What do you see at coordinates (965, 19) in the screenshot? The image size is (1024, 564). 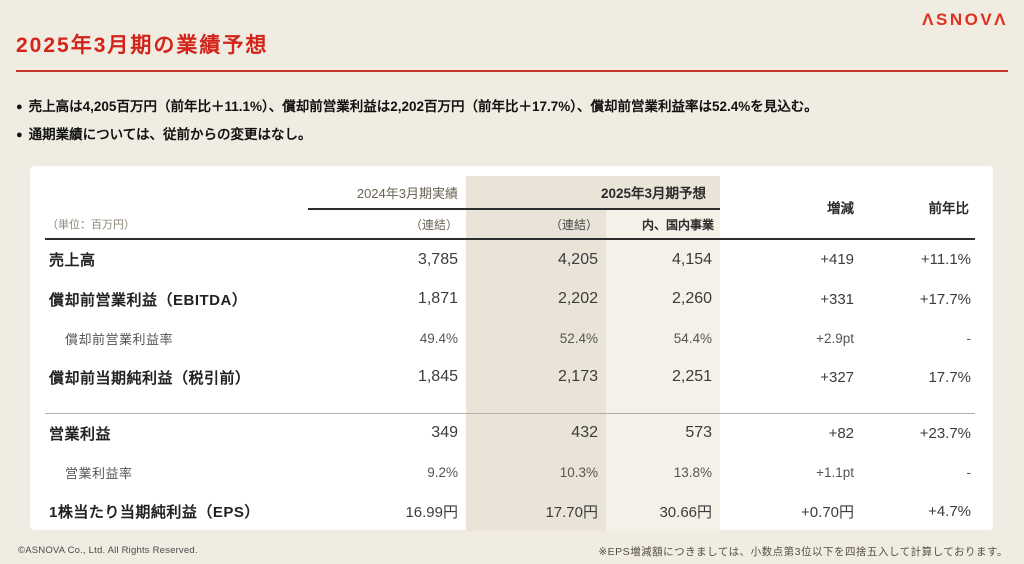 I see `asnova-logo: ΛSNOVΛ` at bounding box center [965, 19].